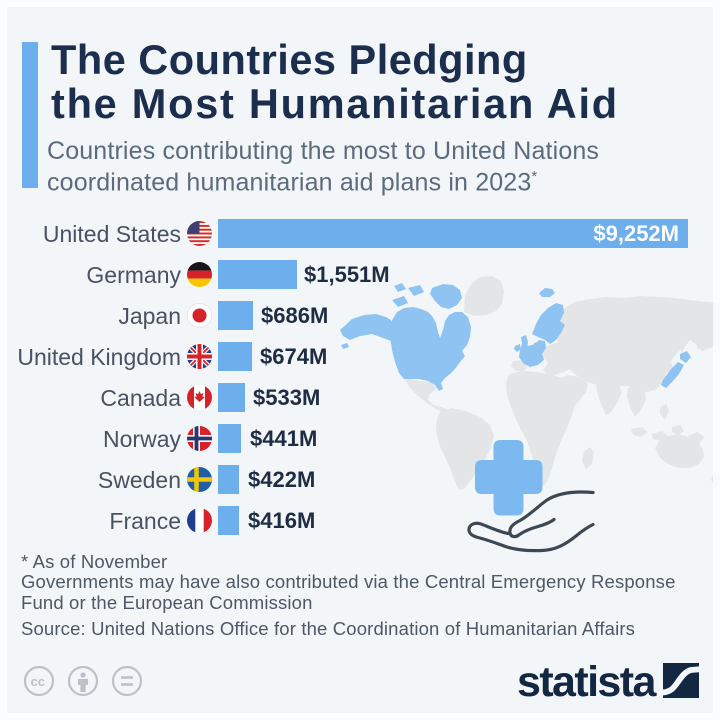 This screenshot has width=720, height=720. What do you see at coordinates (38, 681) in the screenshot?
I see `svg-text: cc` at bounding box center [38, 681].